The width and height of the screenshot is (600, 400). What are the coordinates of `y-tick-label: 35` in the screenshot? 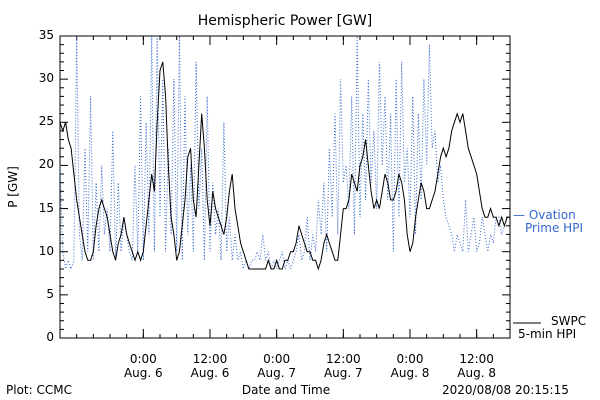 It's located at (46, 35).